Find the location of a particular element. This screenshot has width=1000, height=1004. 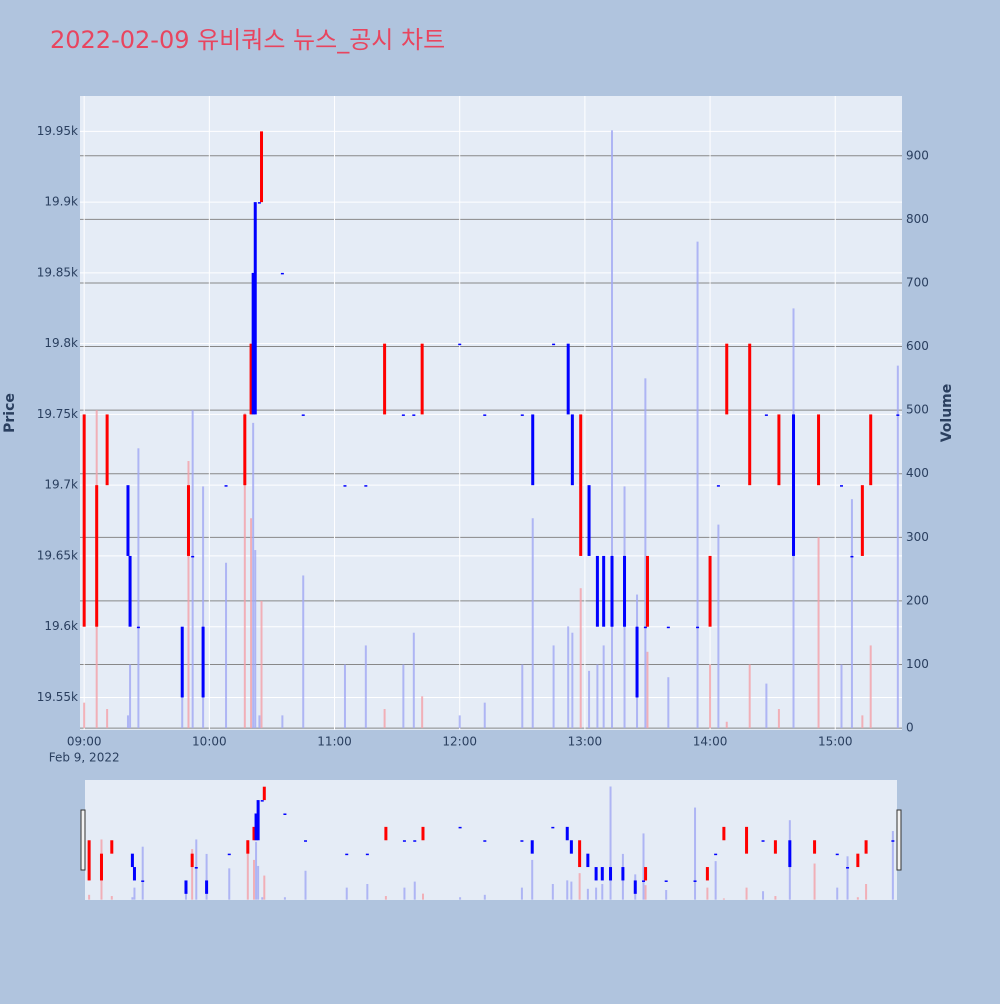

x-tick-label: 09:00 is located at coordinates (84, 742).